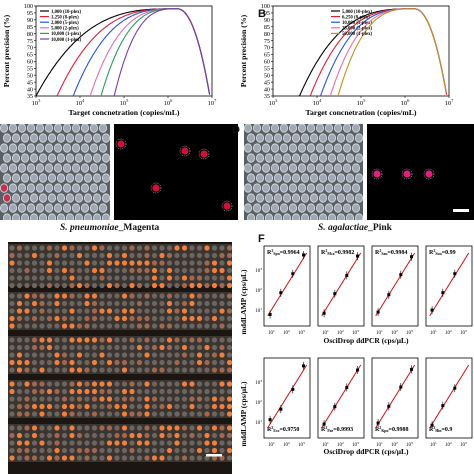  What do you see at coordinates (267, 82) in the screenshot?
I see `y-tick-label: 45` at bounding box center [267, 82].